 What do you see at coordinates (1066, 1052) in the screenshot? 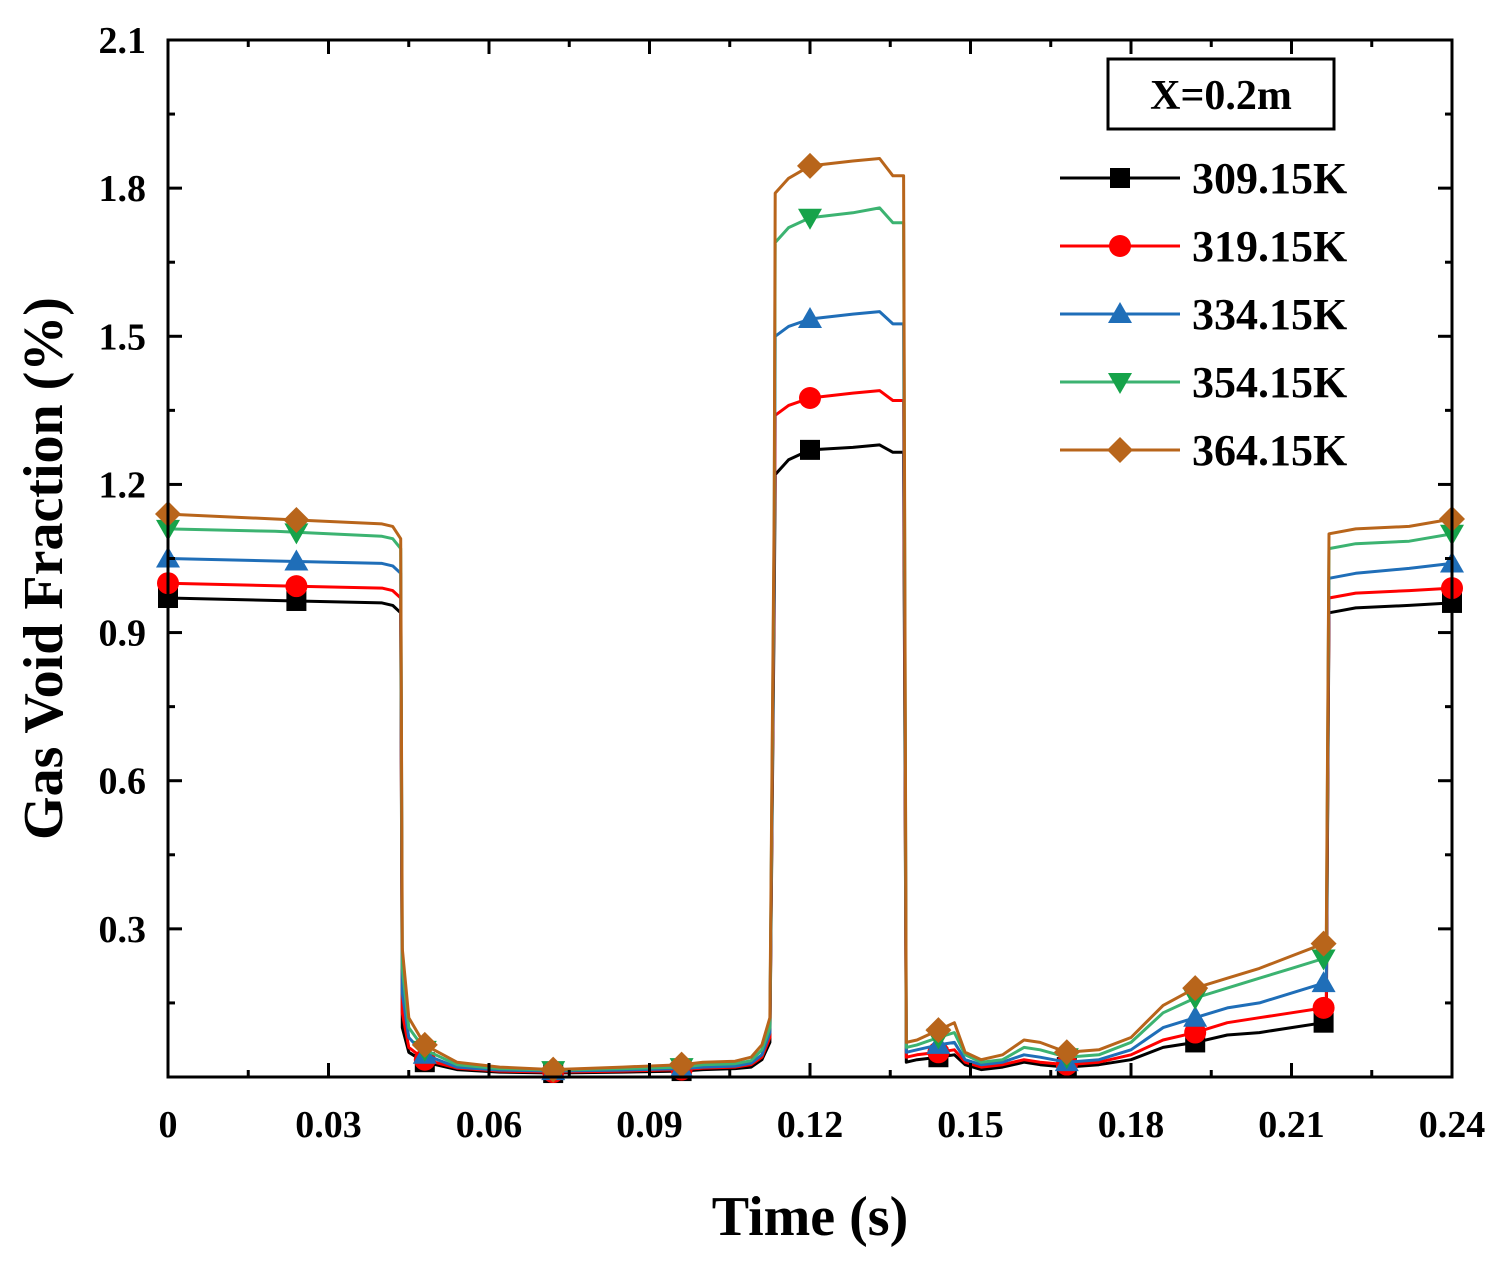
I see `data-point-364.15K-7` at bounding box center [1066, 1052].